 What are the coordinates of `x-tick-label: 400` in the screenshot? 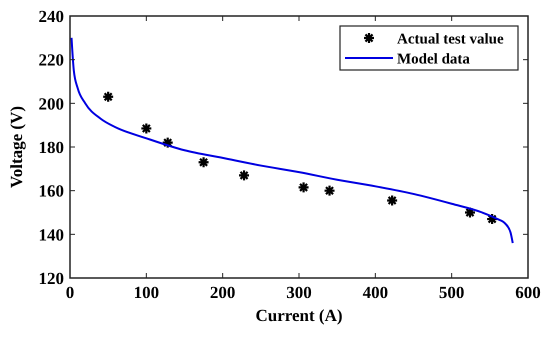 It's located at (375, 292).